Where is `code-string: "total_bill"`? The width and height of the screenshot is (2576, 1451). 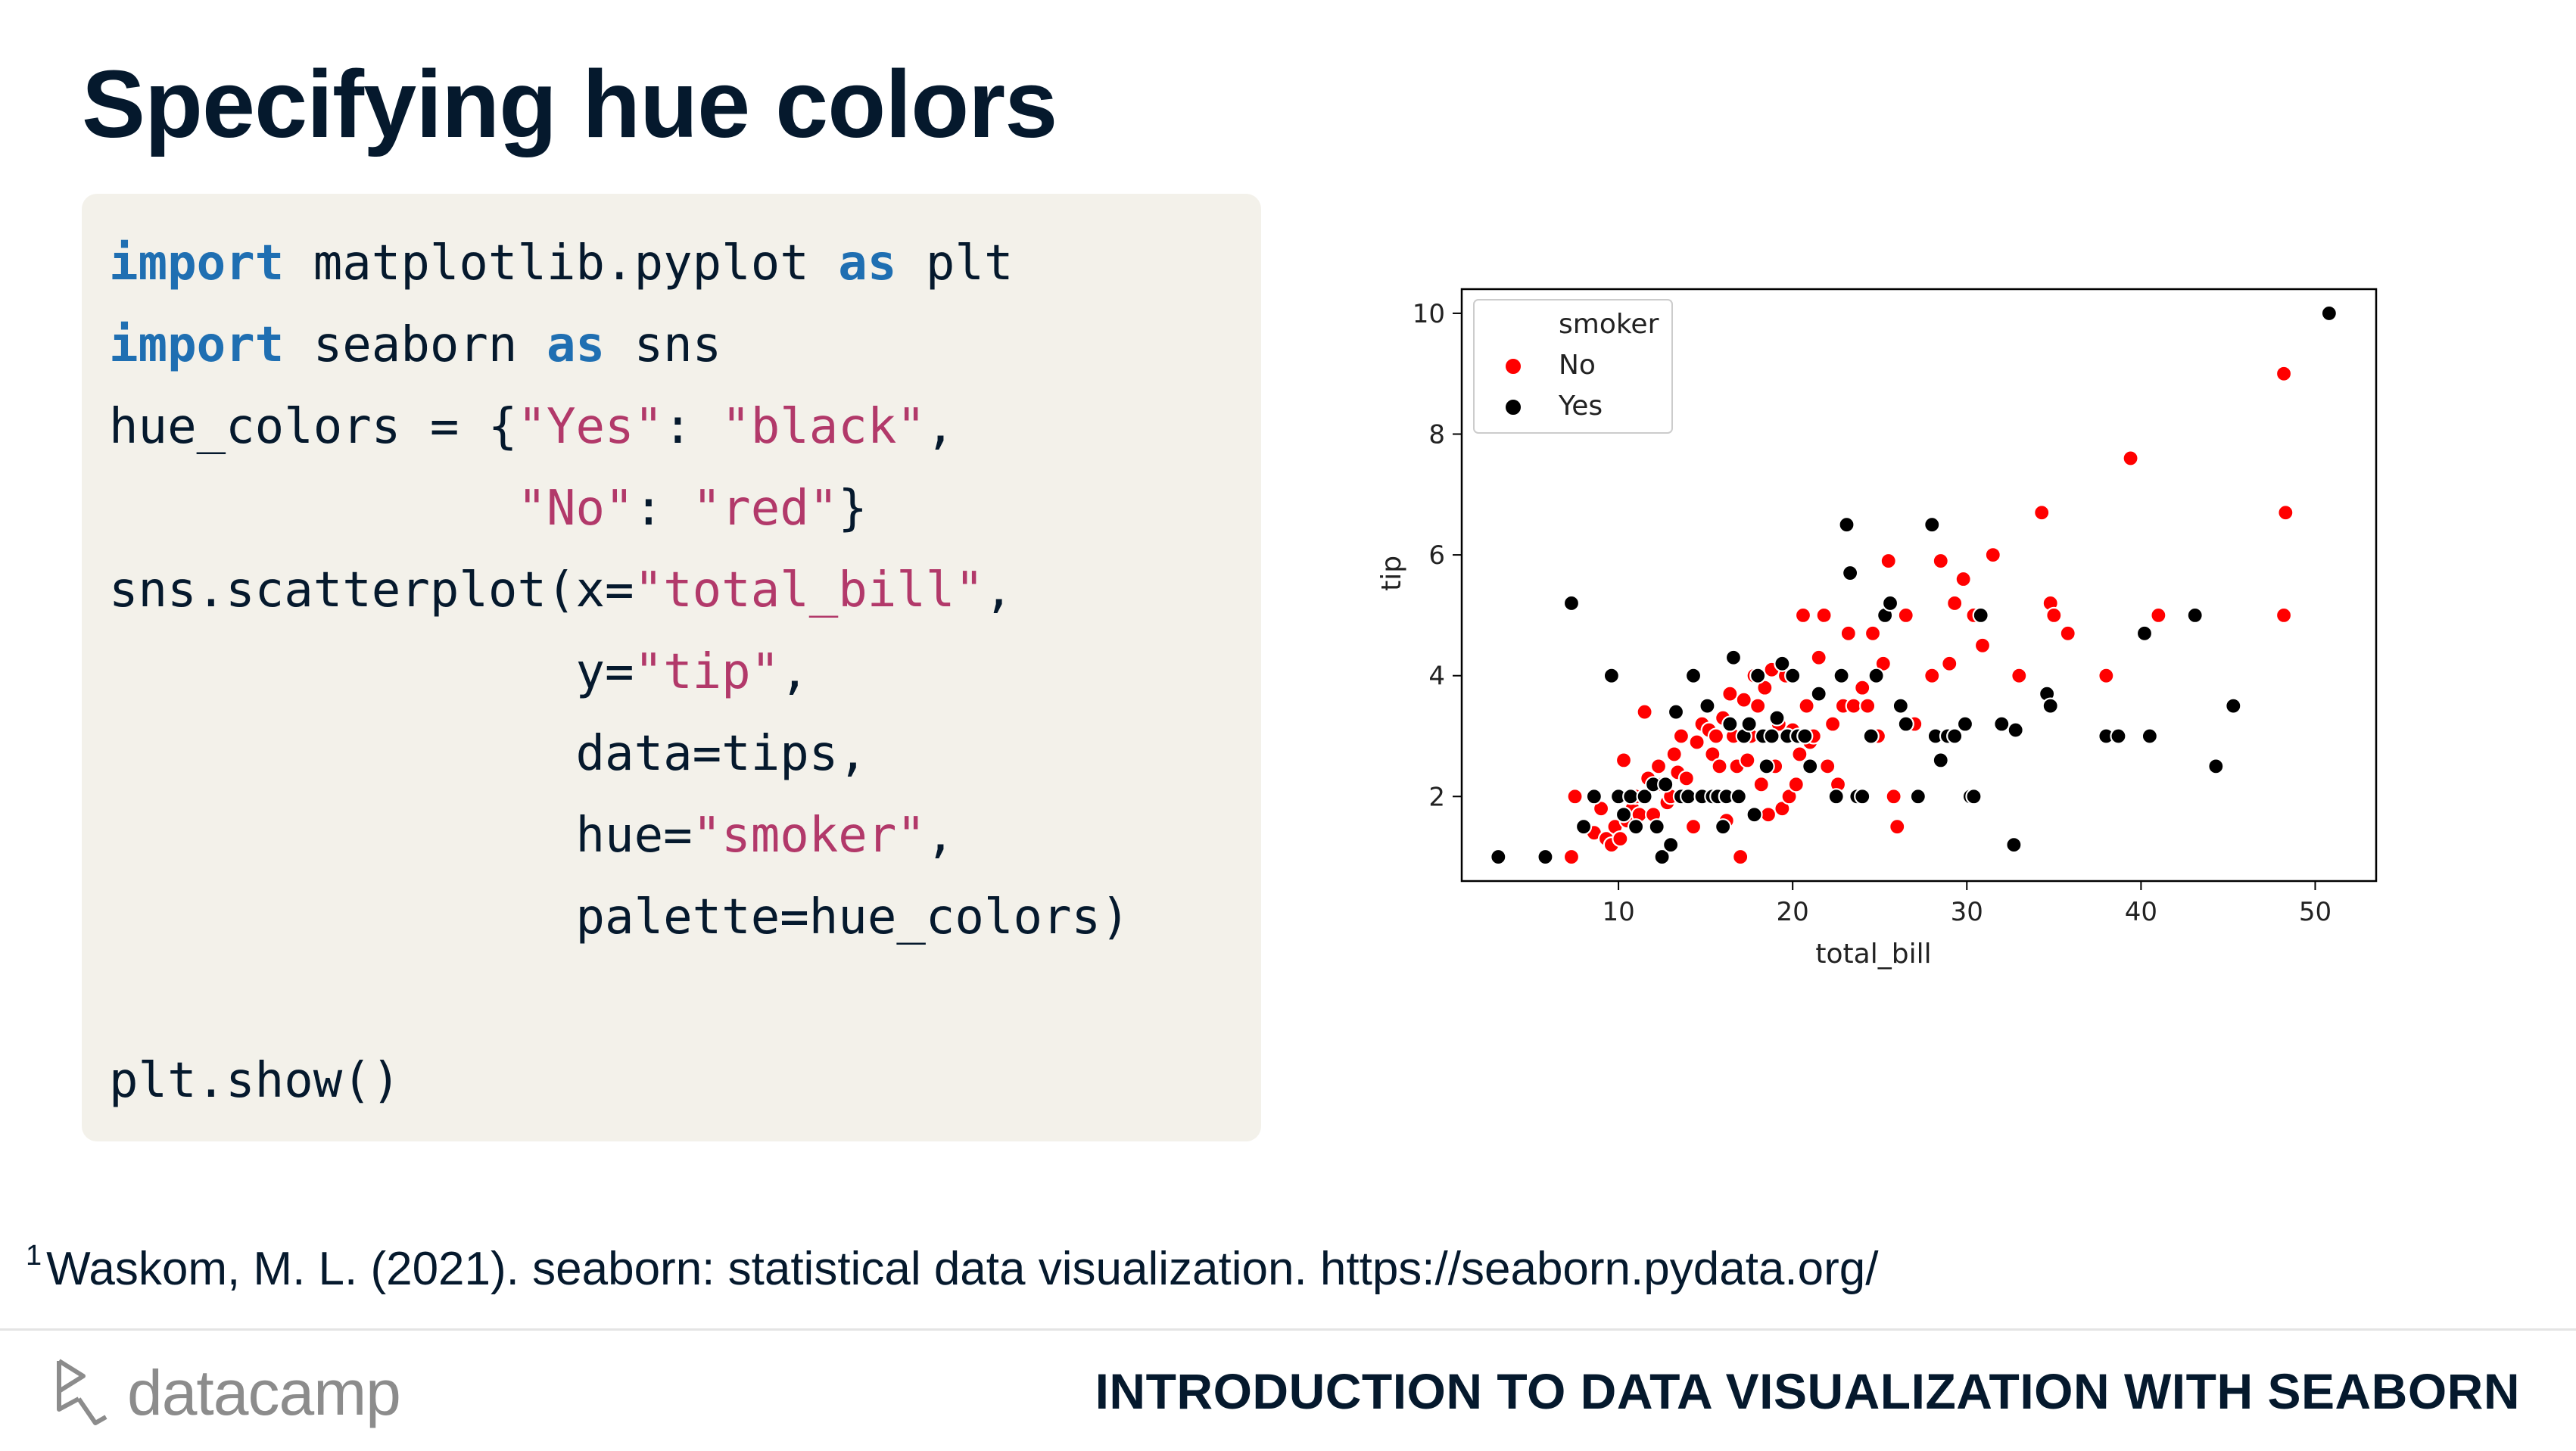 code-string: "total_bill" is located at coordinates (809, 590).